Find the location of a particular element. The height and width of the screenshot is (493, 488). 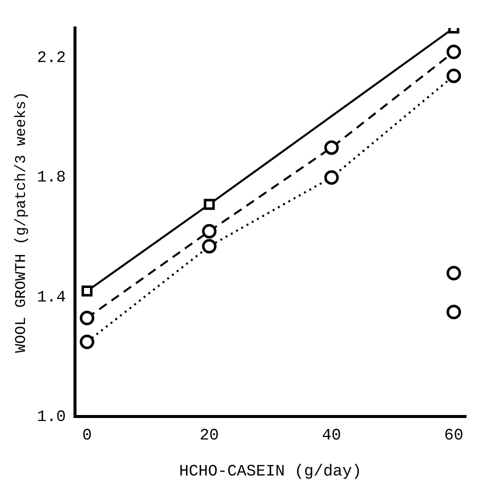

x-axis-title: HCHO-CASEIN (g/day) is located at coordinates (270, 471).